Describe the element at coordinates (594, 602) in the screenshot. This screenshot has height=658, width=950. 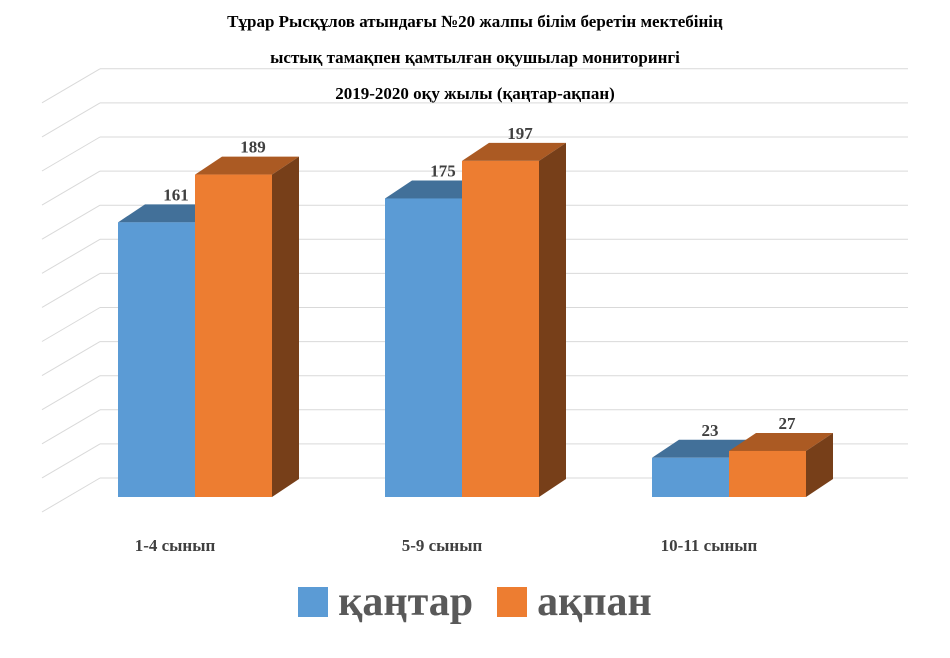
I see `legend-label-akpan: ақпан` at that location.